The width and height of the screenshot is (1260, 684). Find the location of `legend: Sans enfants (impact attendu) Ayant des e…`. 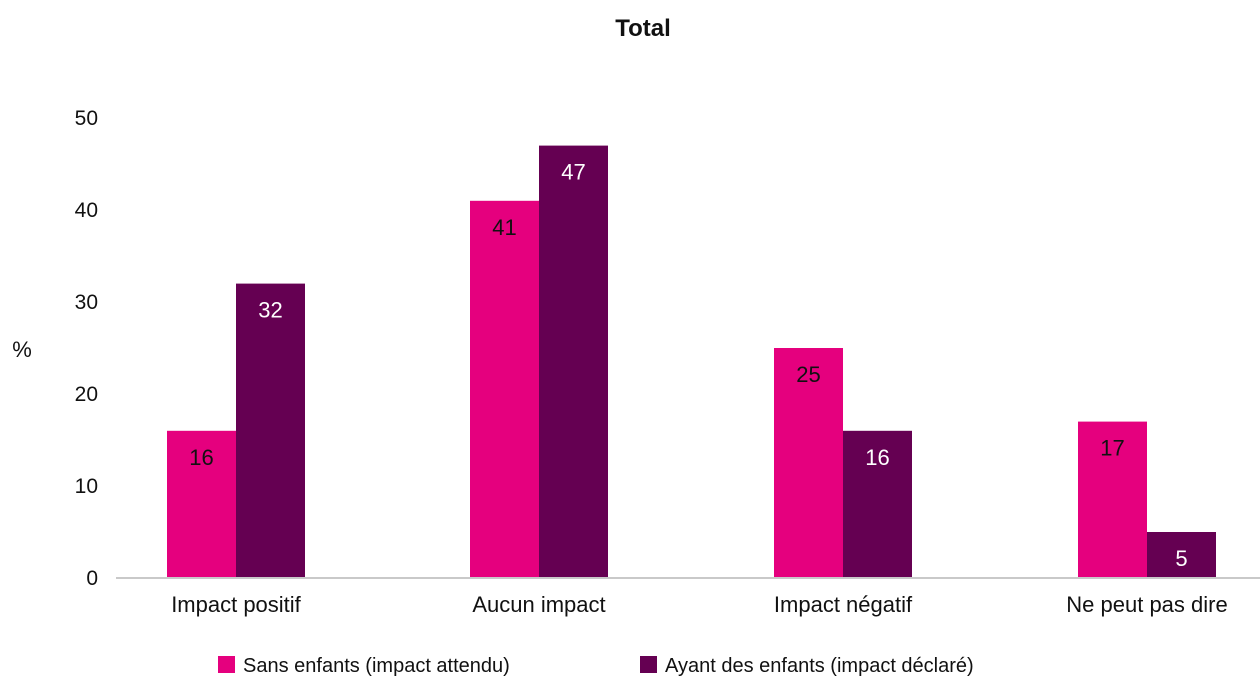

legend: Sans enfants (impact attendu) Ayant des e… is located at coordinates (596, 666).